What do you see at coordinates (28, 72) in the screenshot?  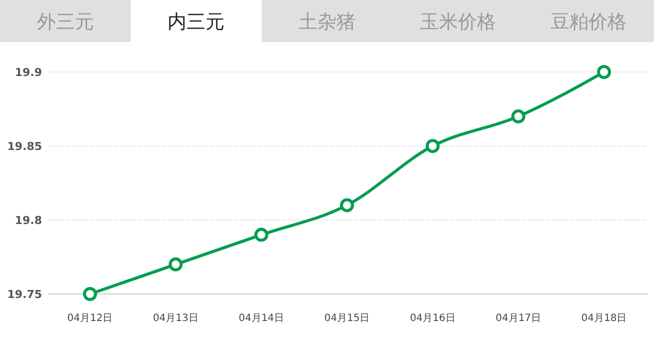 I see `y-tick-label: 19.9` at bounding box center [28, 72].